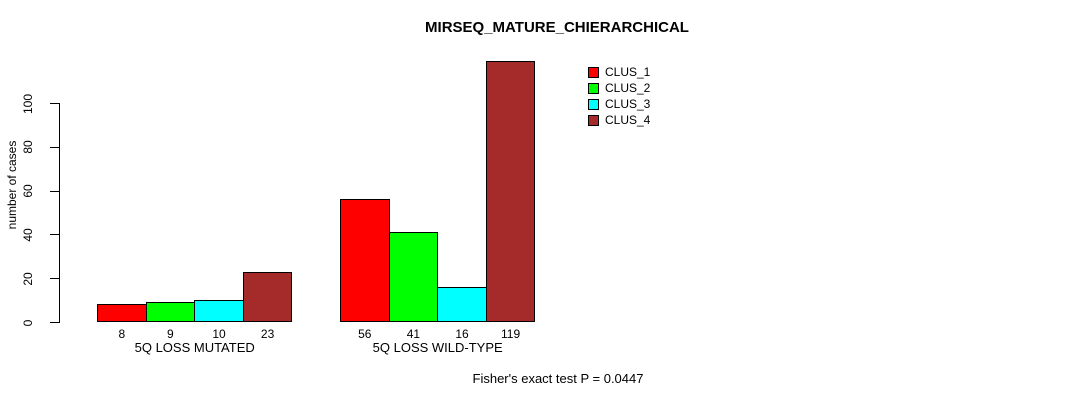 The width and height of the screenshot is (1090, 400). I want to click on legend-label: CLUS_4, so click(628, 120).